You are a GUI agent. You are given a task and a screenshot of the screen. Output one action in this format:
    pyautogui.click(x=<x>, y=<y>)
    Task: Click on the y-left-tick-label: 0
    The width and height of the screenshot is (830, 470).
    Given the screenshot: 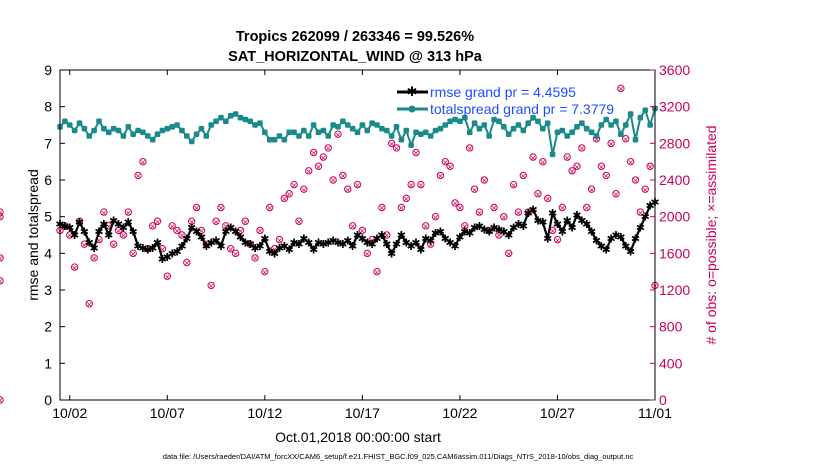 What is the action you would take?
    pyautogui.click(x=48, y=400)
    